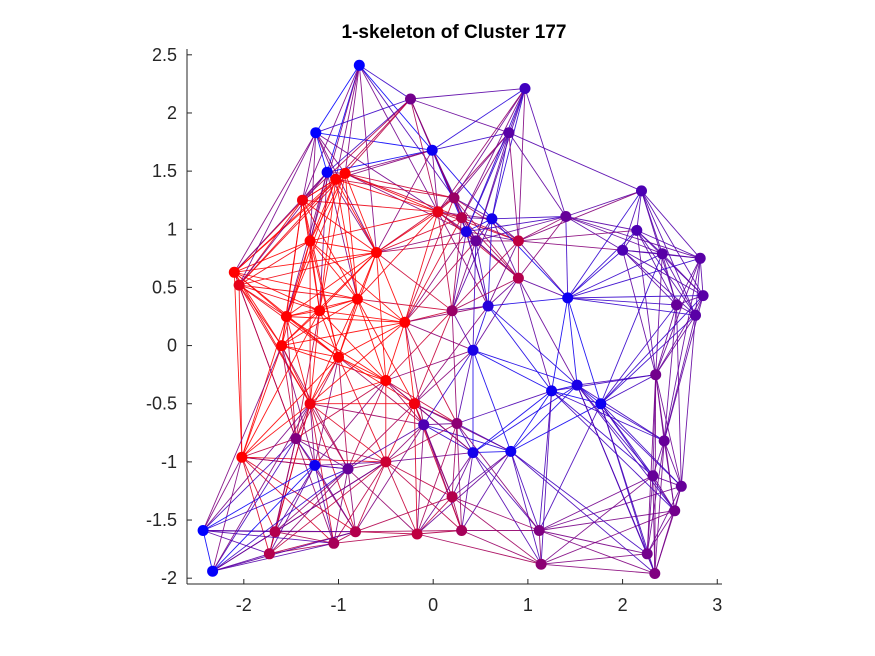 The width and height of the screenshot is (875, 656). Describe the element at coordinates (433, 605) in the screenshot. I see `x-tick-label: 0` at that location.